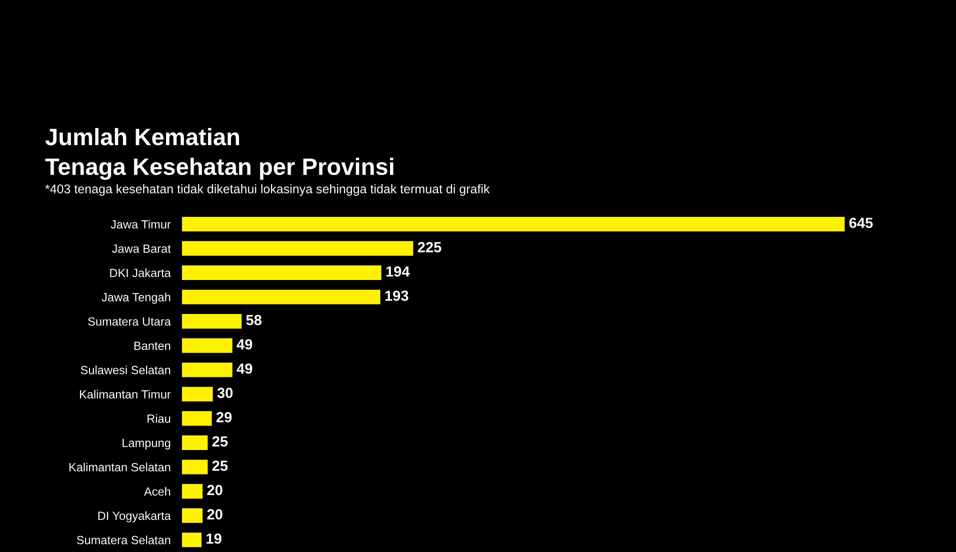 The image size is (956, 552). What do you see at coordinates (254, 320) in the screenshot?
I see `data-label: 58` at bounding box center [254, 320].